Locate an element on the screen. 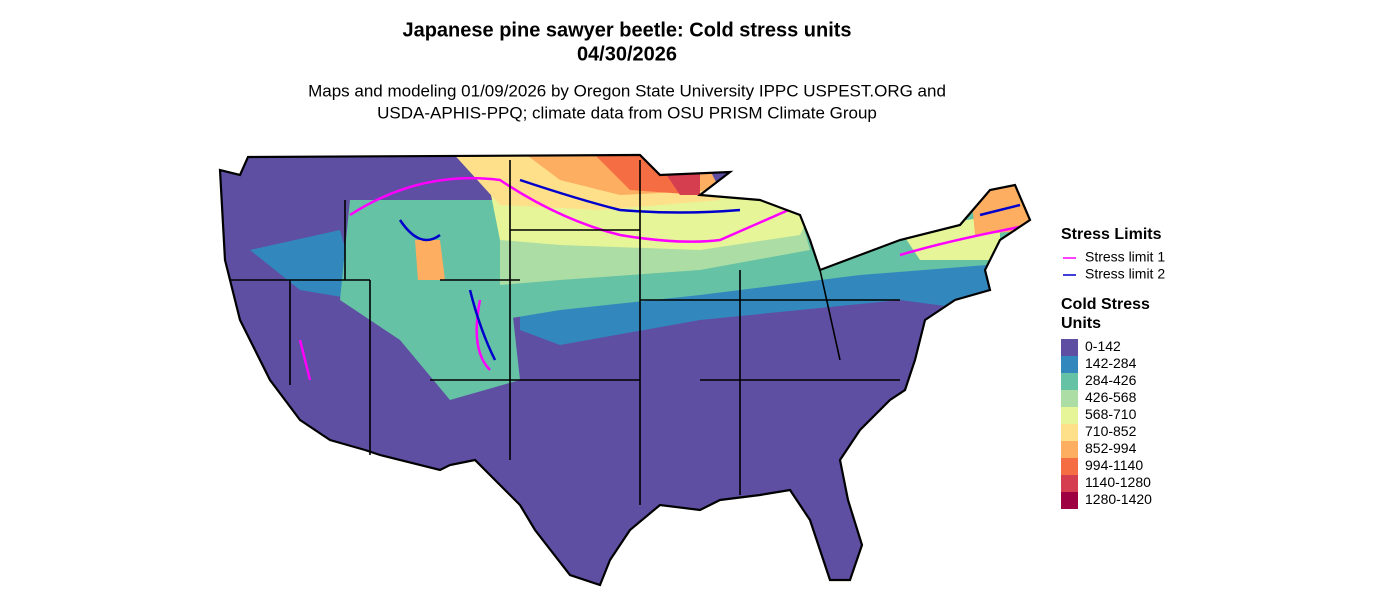 This screenshot has width=1400, height=594. legend-label: 994-1140 is located at coordinates (1114, 465).